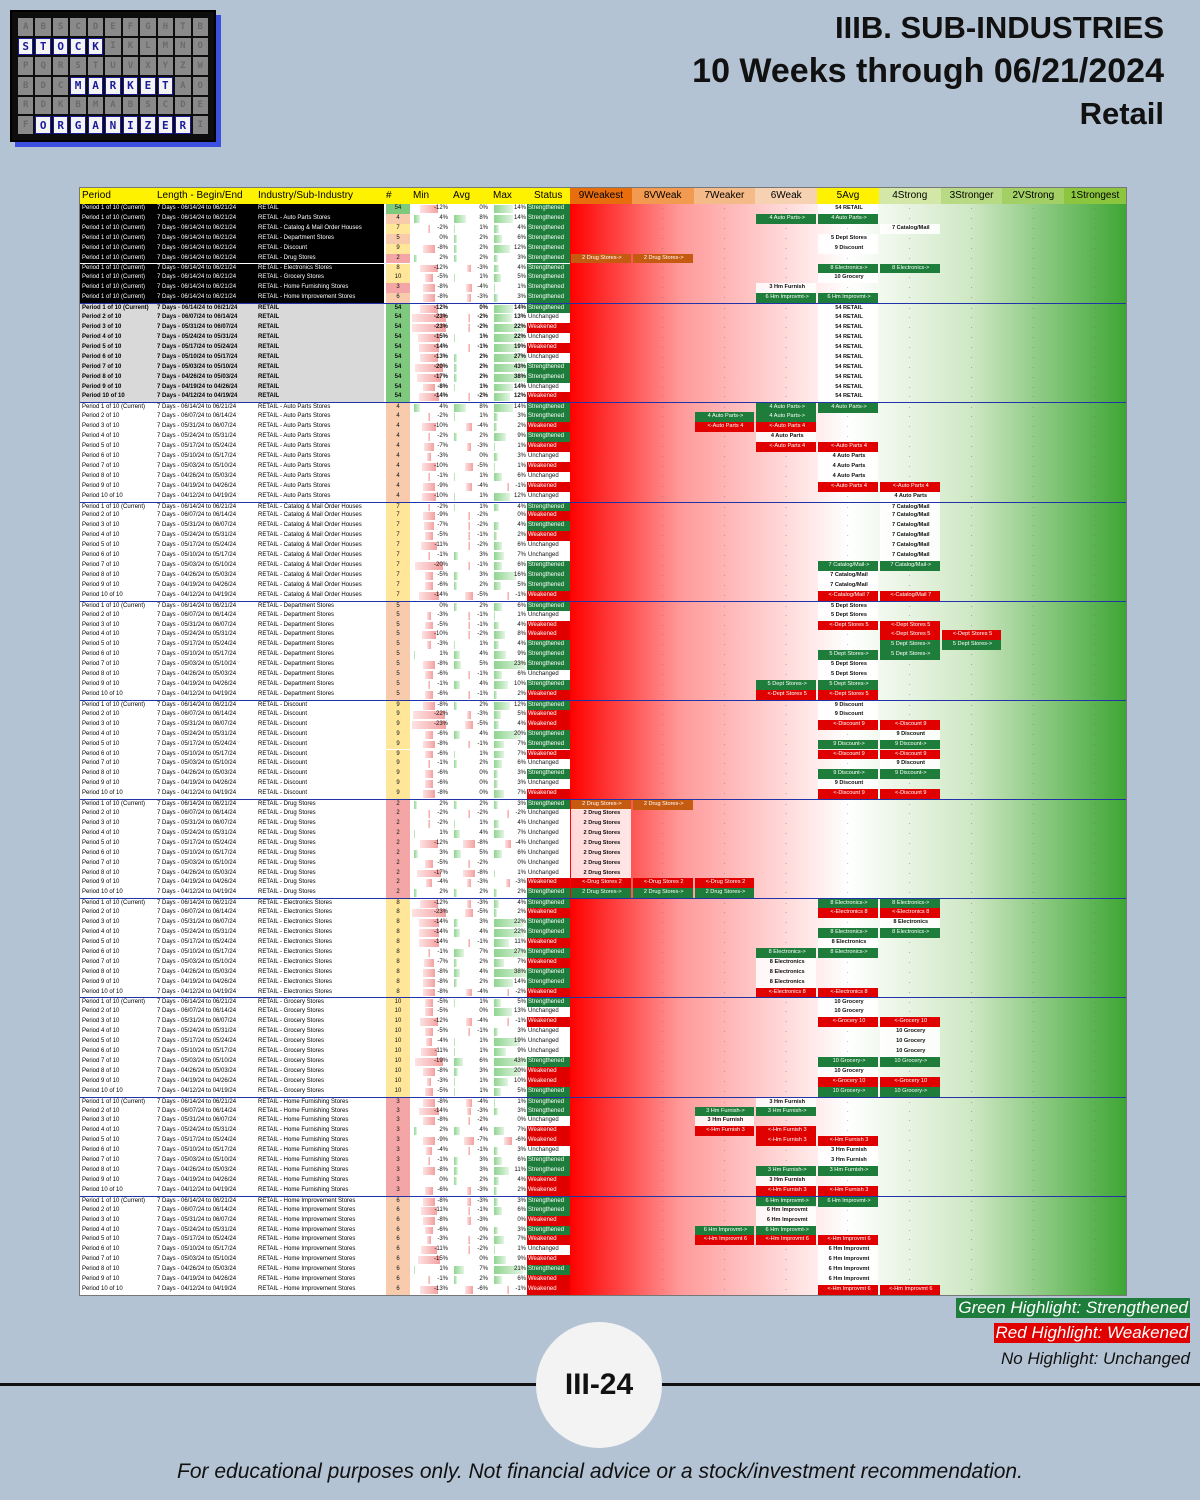 The height and width of the screenshot is (1500, 1200). I want to click on logo-filler-cell: D, so click(43, 105).